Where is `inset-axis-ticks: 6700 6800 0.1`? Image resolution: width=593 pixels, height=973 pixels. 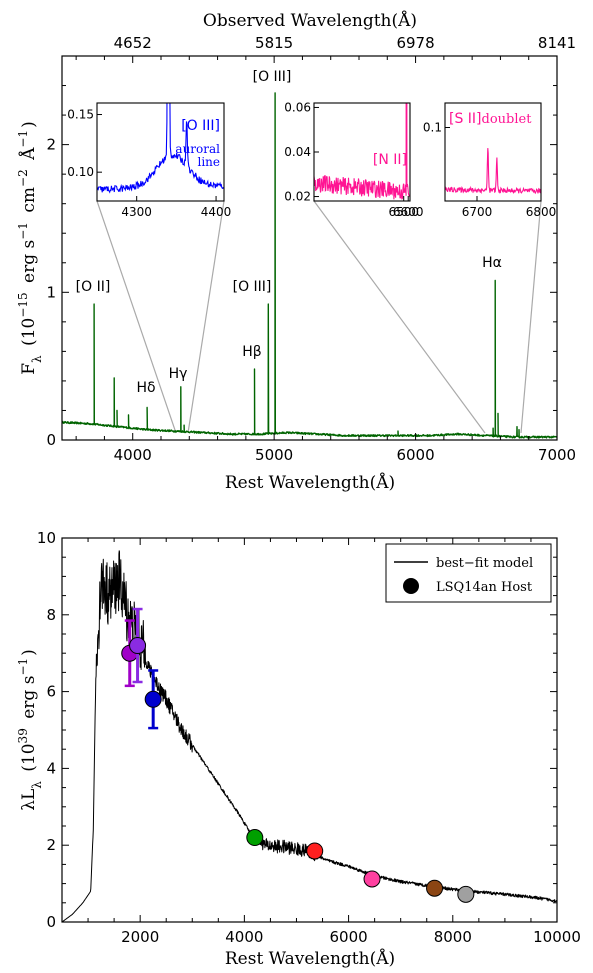 inset-axis-ticks: 6700 6800 0.1 is located at coordinates (489, 170).